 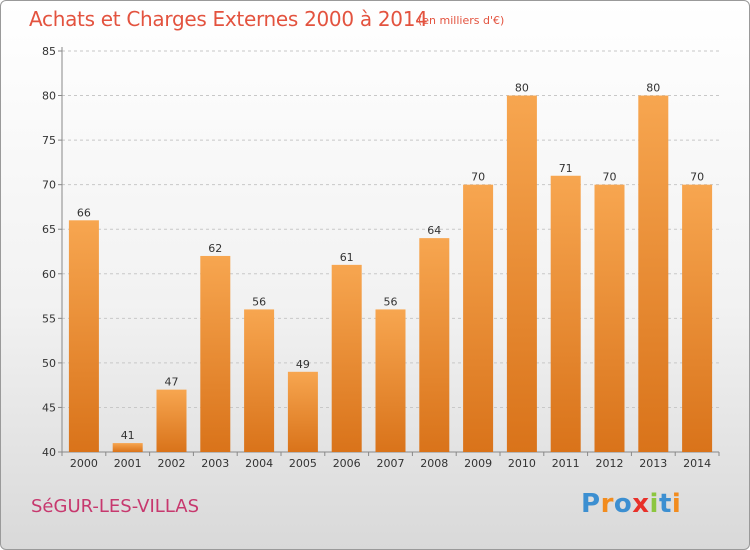 What do you see at coordinates (49, 274) in the screenshot?
I see `y-tick-label: 60` at bounding box center [49, 274].